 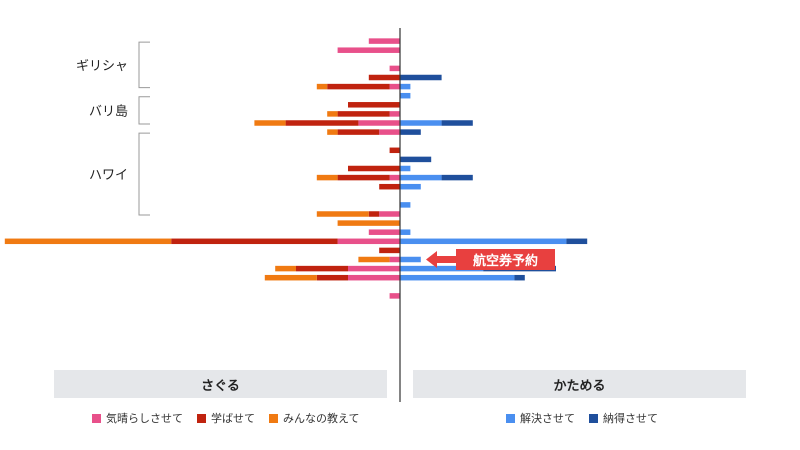 I want to click on right-panel-label: かためる, so click(x=579, y=384).